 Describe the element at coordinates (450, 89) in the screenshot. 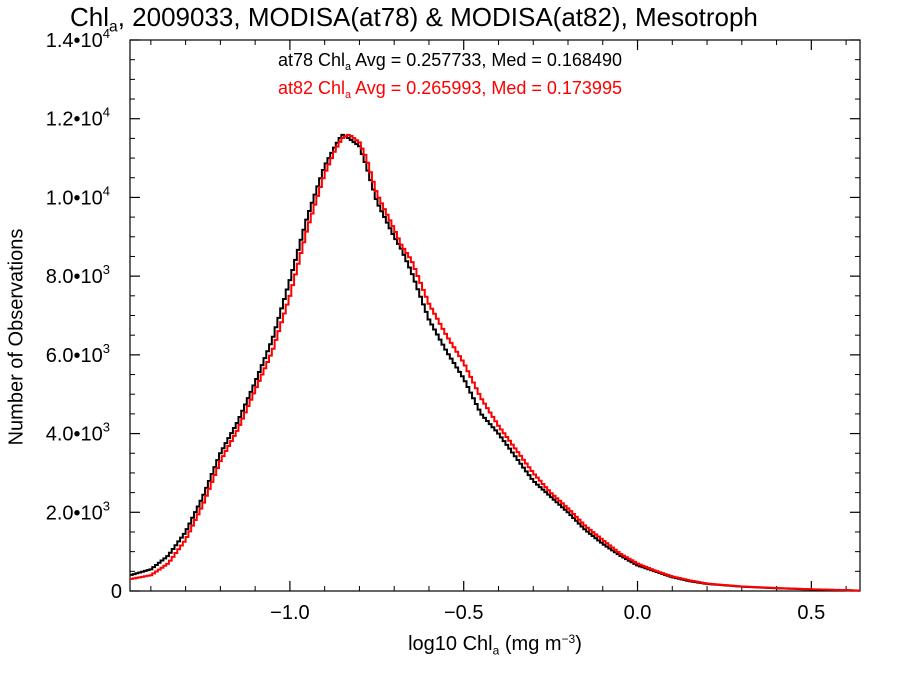

I see `stats-line-at82: at82 Chla Avg = 0.265993, Med = 0.173995` at that location.